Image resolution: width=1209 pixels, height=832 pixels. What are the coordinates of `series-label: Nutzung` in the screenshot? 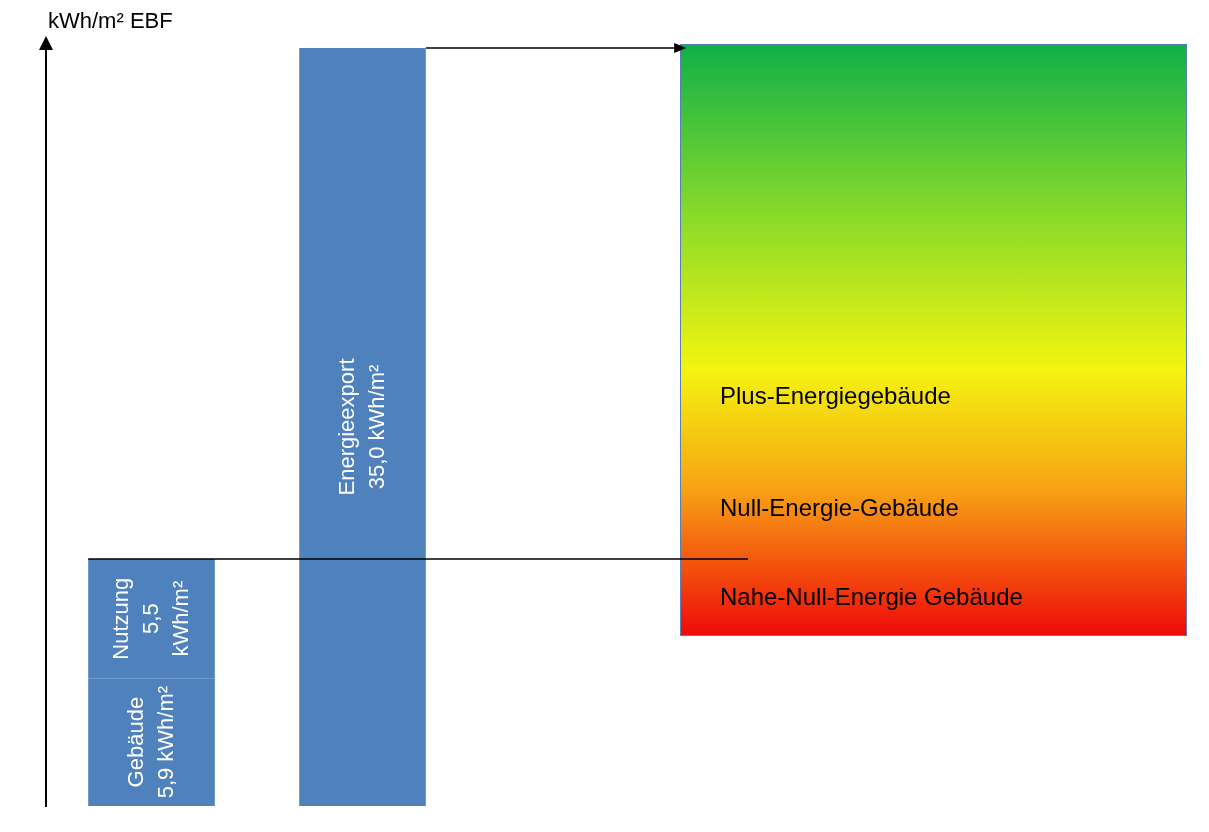 It's located at (120, 618).